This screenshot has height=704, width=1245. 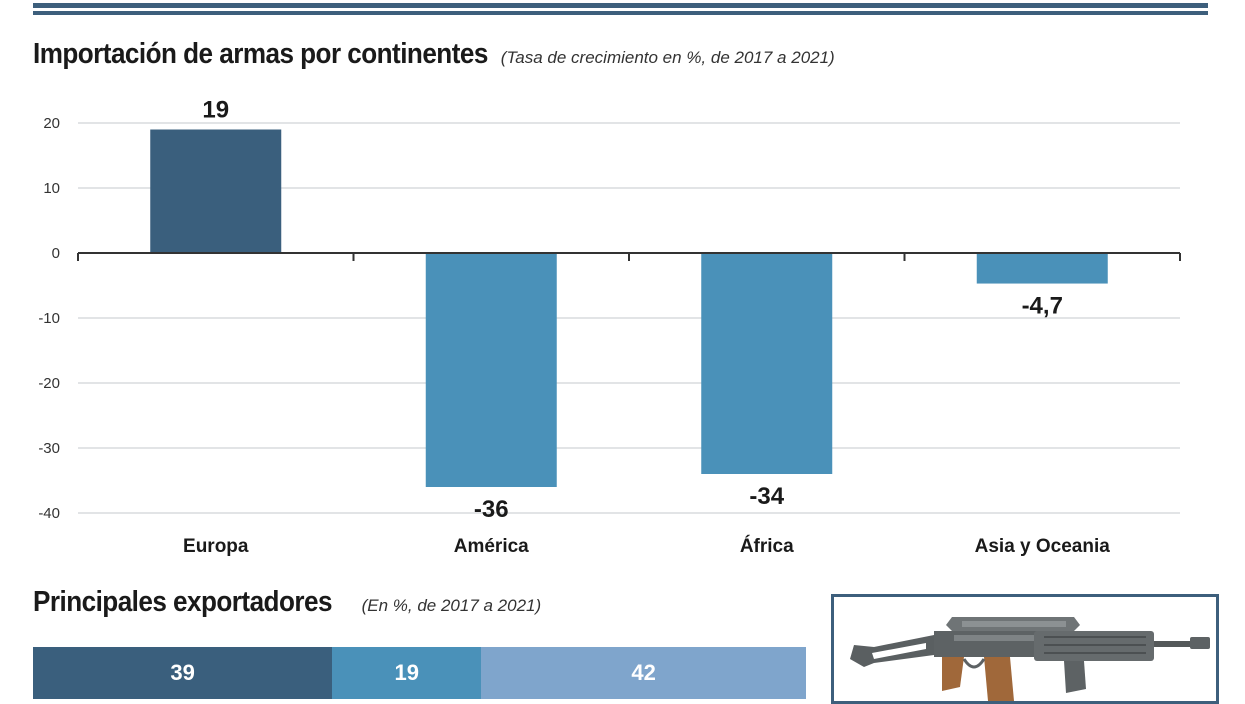 I want to click on data-label: -4,7, so click(x=1042, y=306).